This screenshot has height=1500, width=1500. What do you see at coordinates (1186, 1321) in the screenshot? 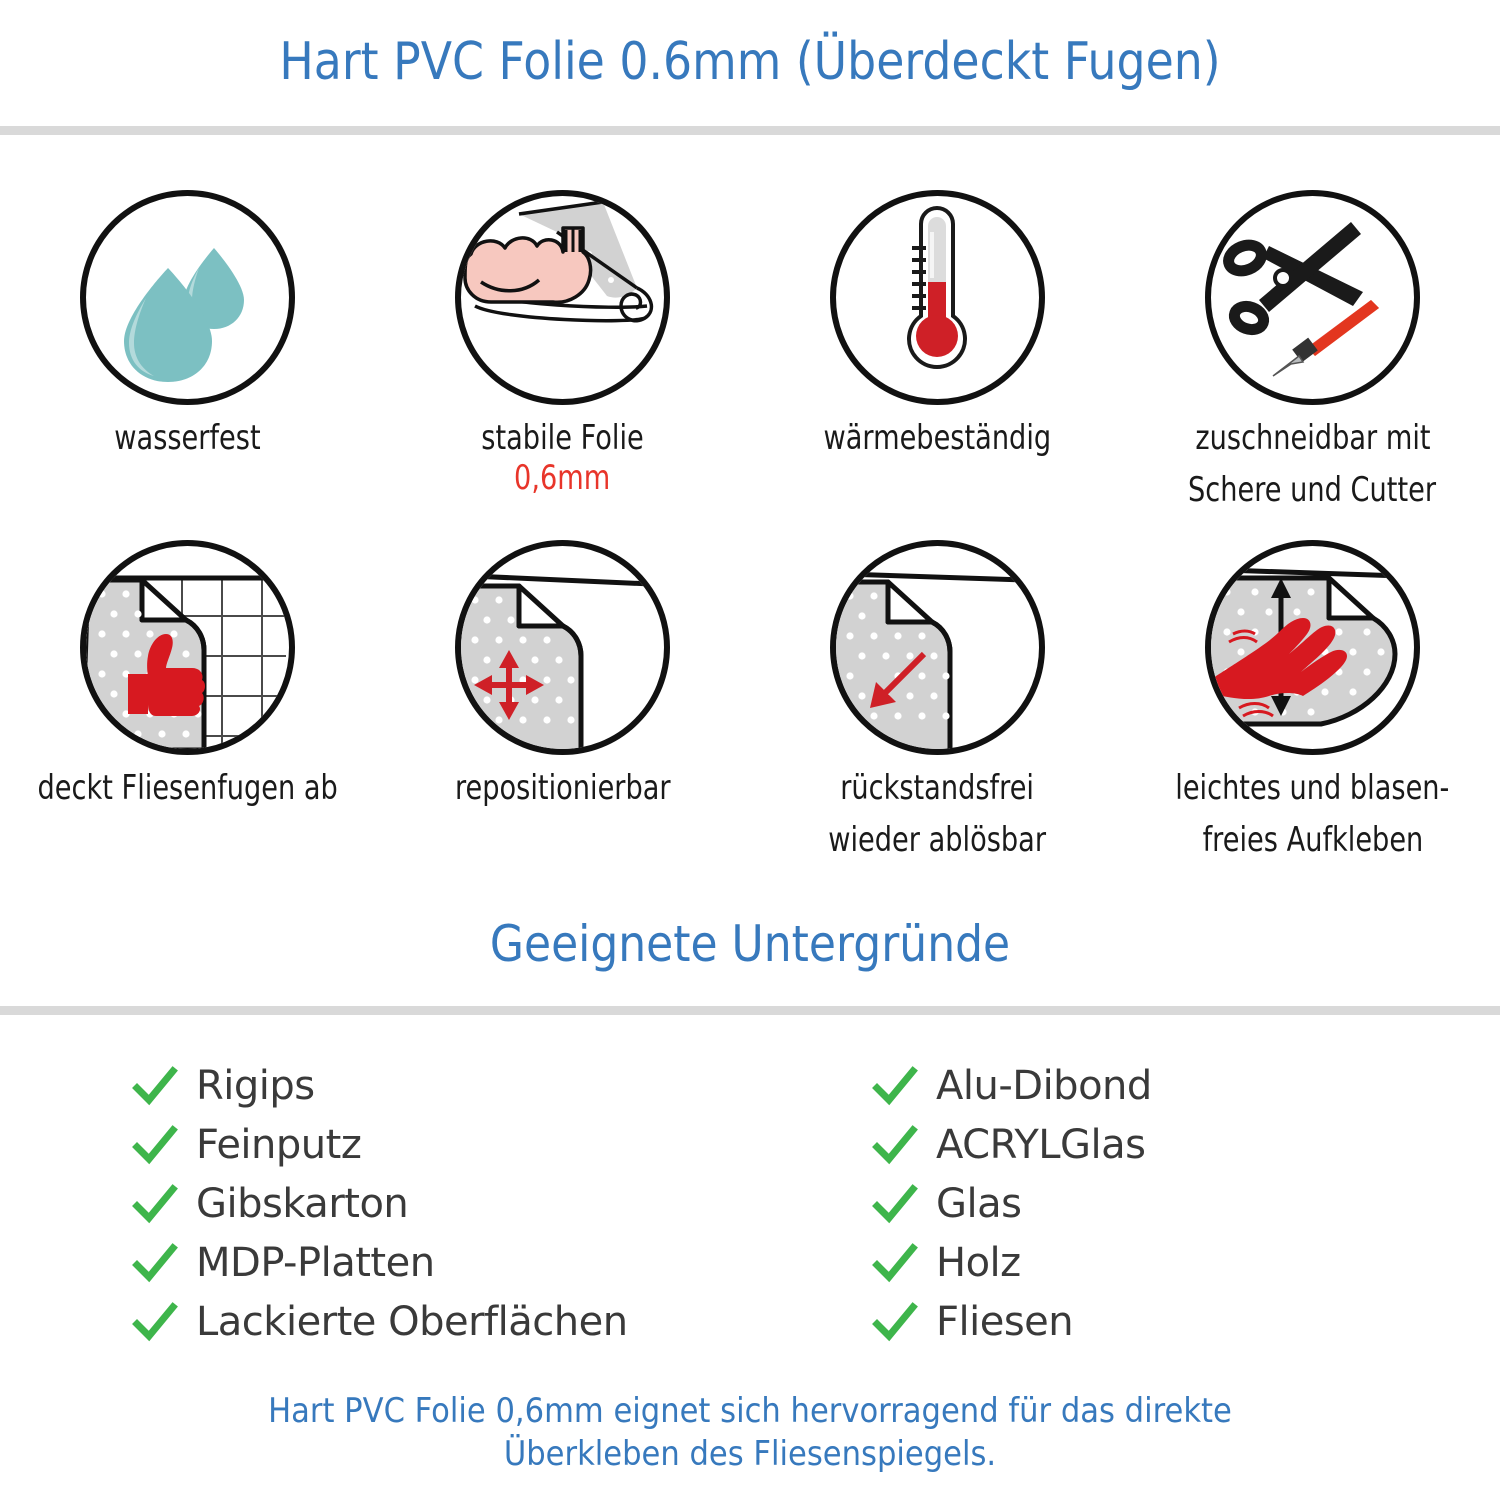
I see `list-item: Fliesen` at bounding box center [1186, 1321].